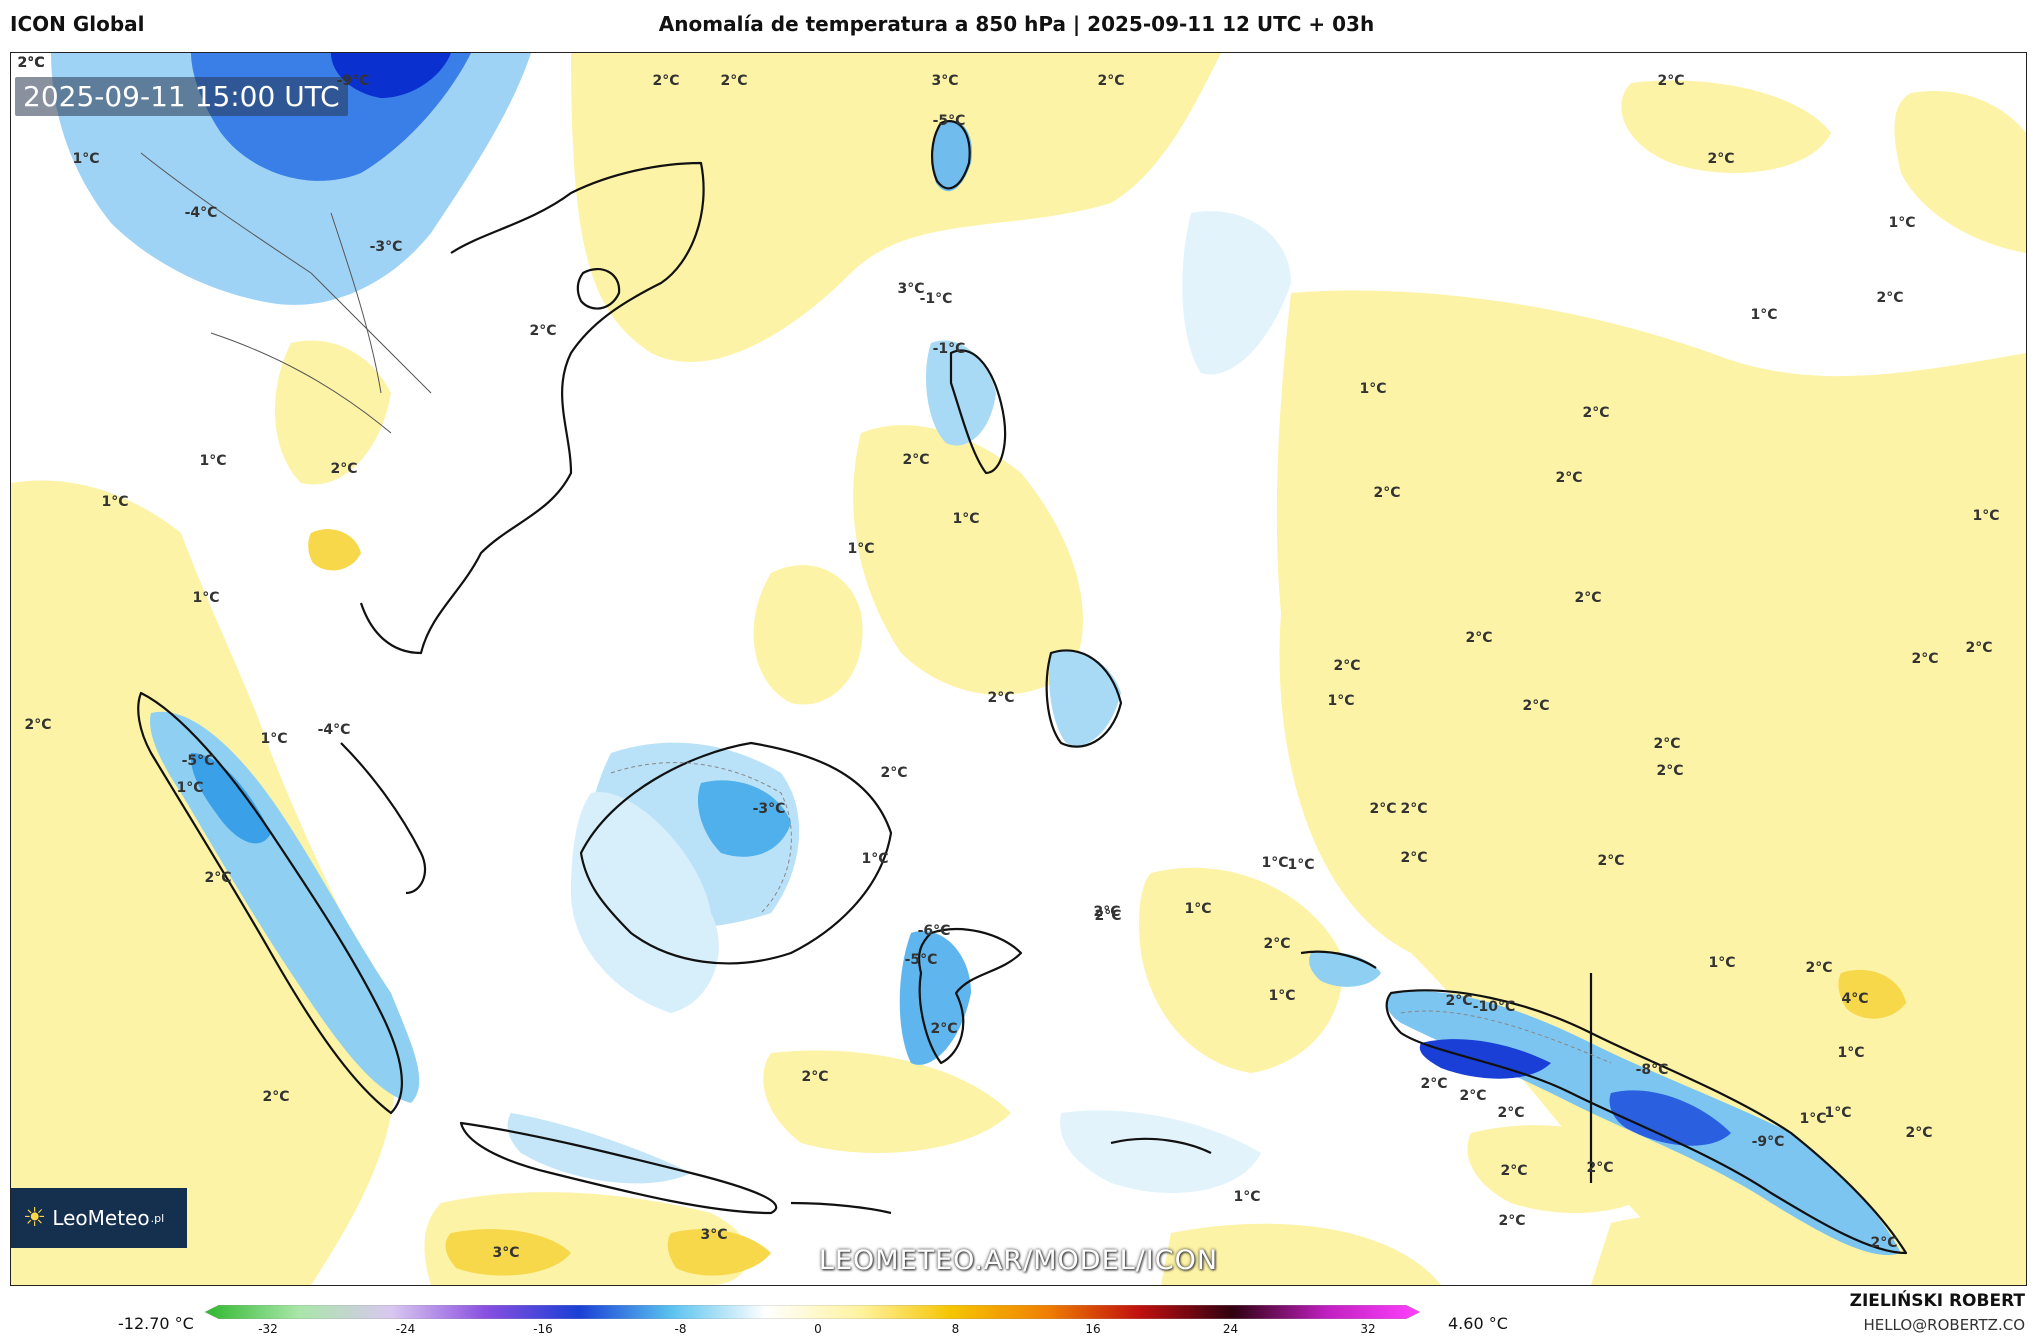  I want to click on temperature-label: -8°C, so click(1652, 1070).